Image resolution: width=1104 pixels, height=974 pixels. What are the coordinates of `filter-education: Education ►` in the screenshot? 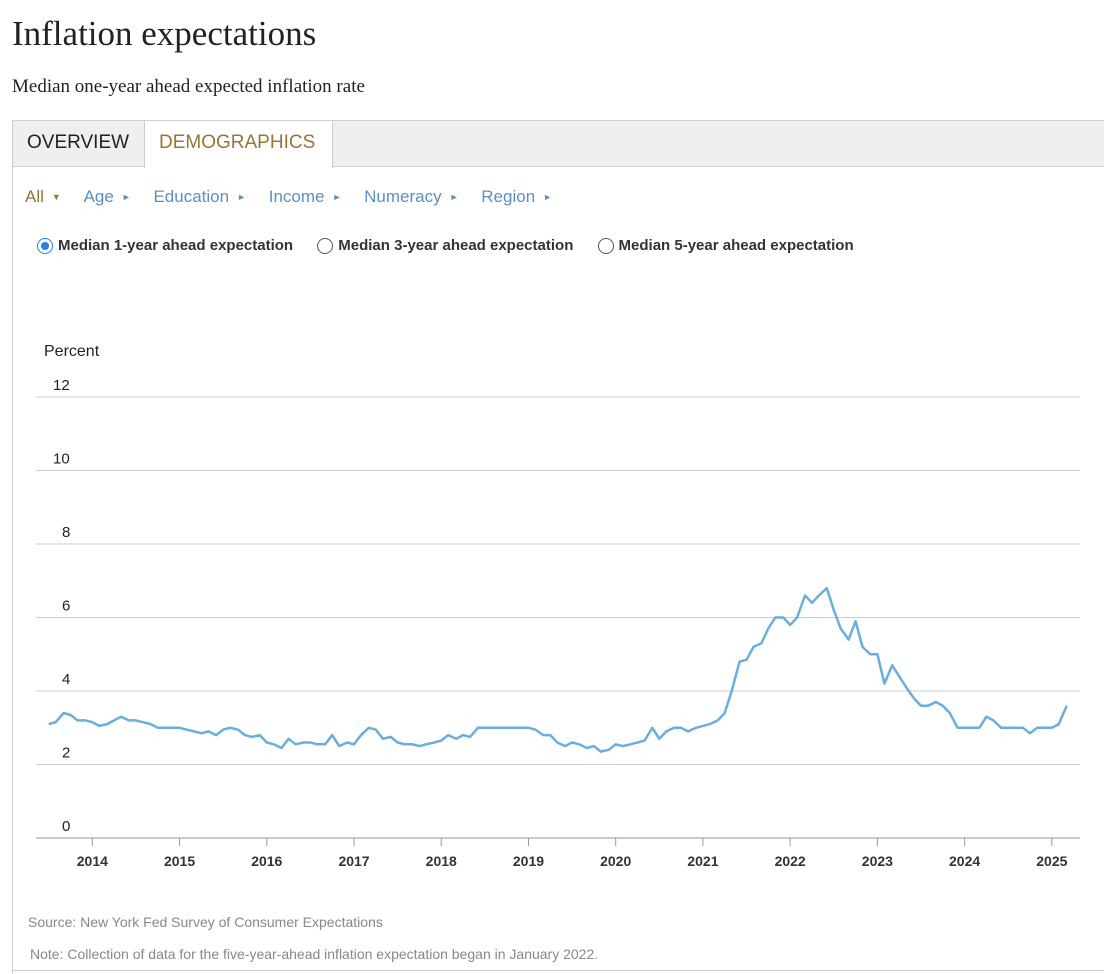 It's located at (199, 197).